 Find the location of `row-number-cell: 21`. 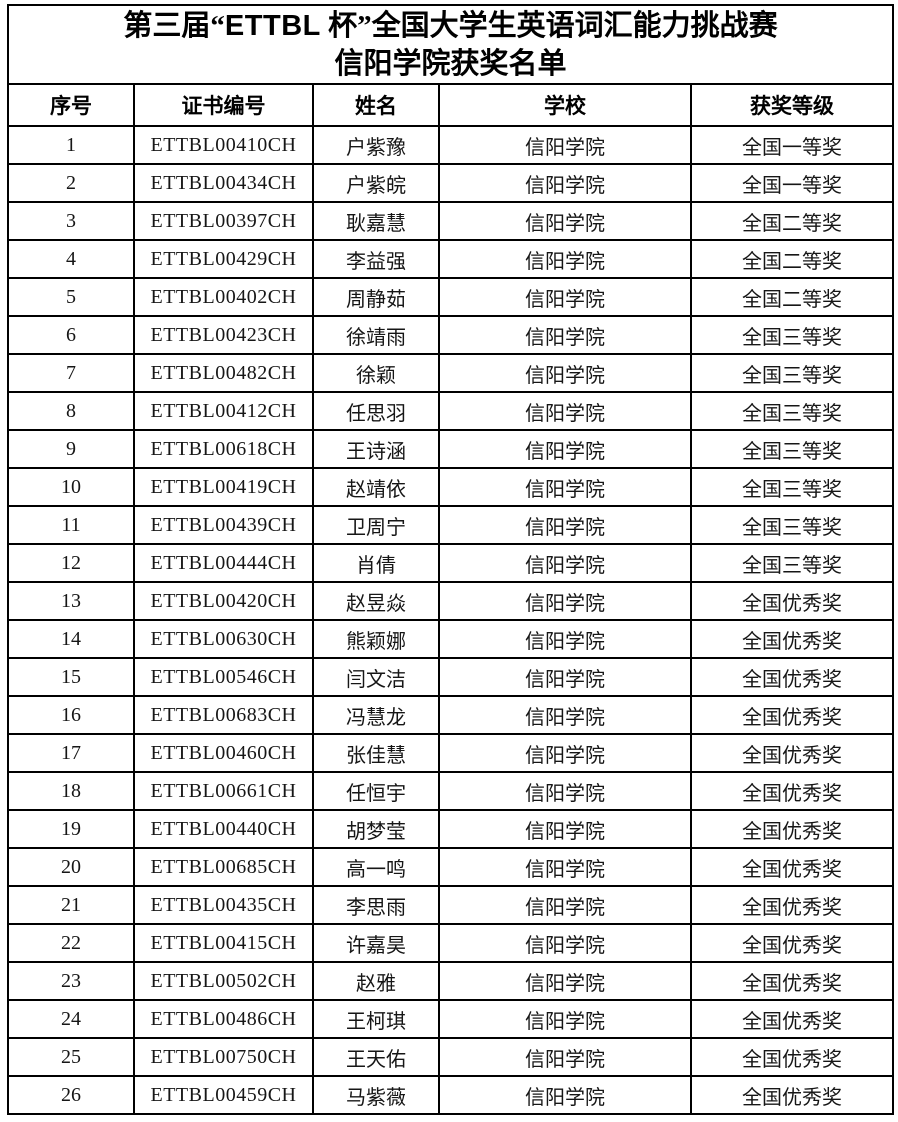

row-number-cell: 21 is located at coordinates (71, 905).